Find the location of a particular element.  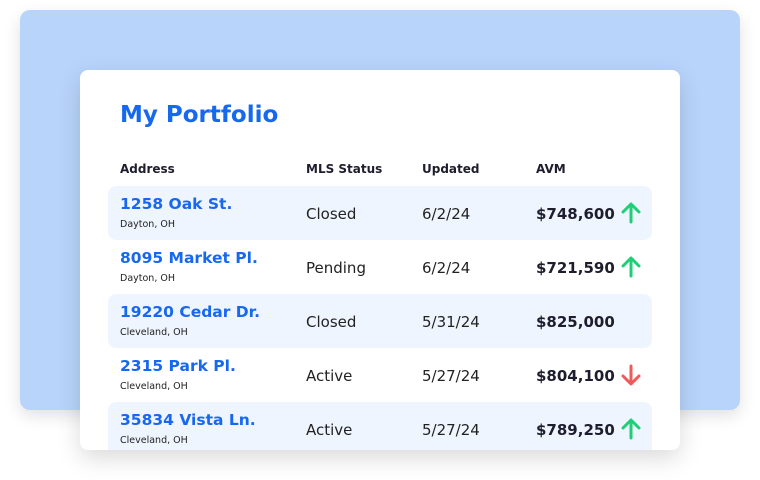

column-header-address: Address is located at coordinates (147, 169).